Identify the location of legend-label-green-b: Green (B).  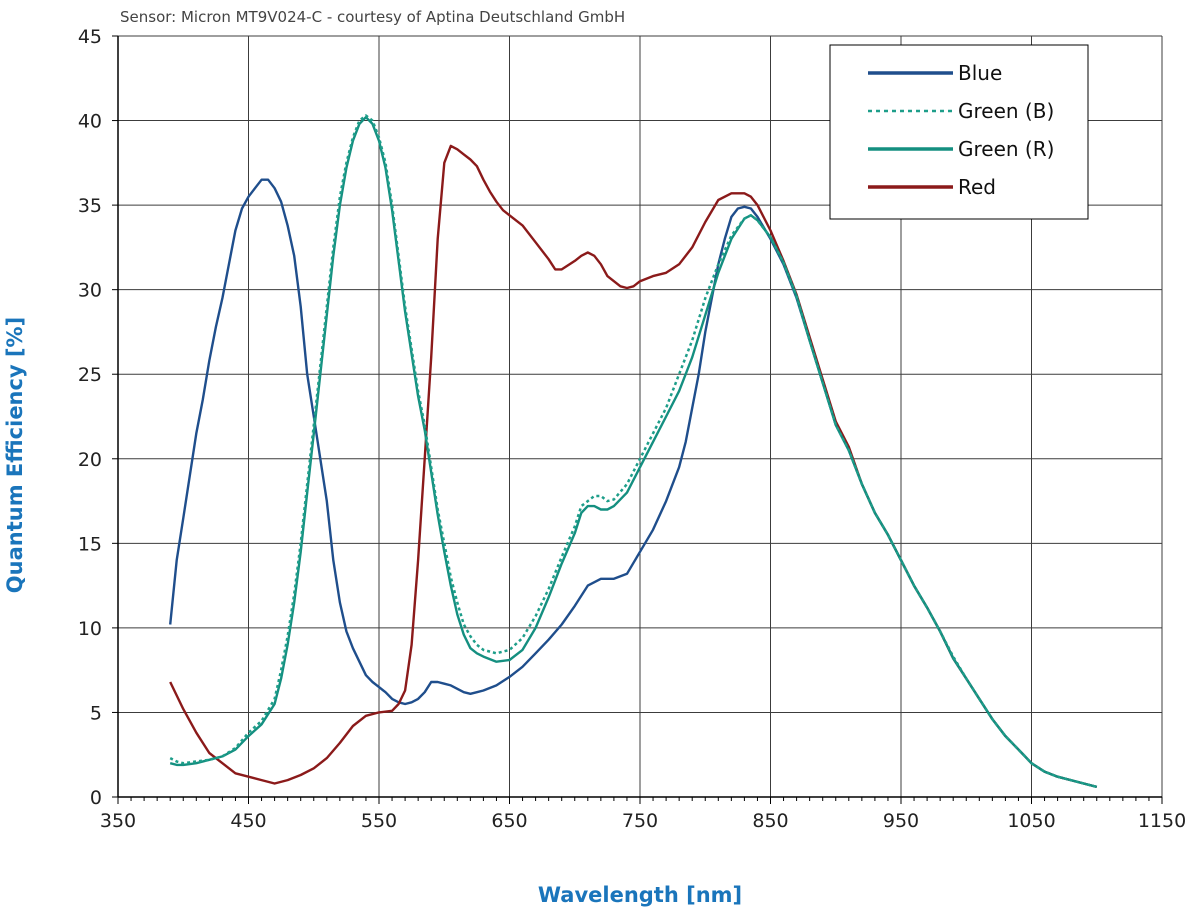
(1006, 111).